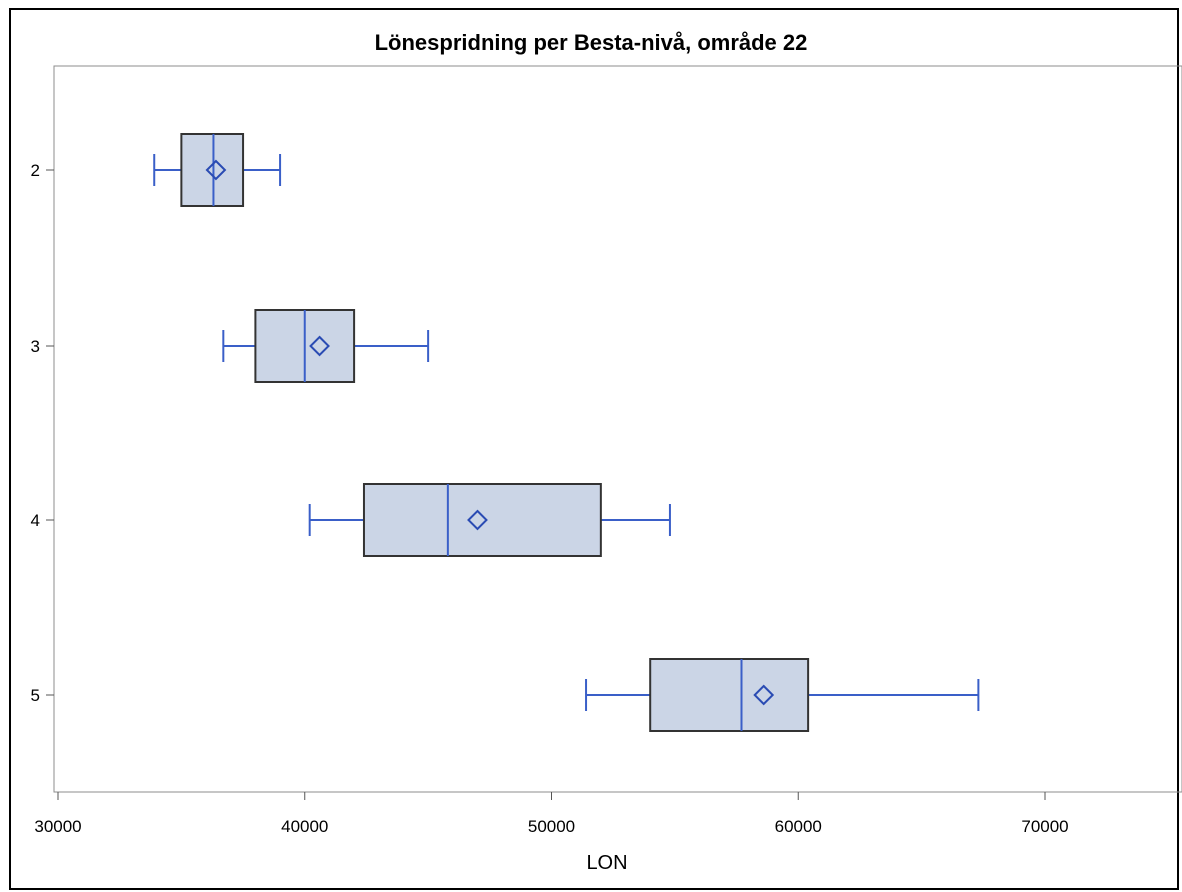  I want to click on x-tick-label-60000: 60000, so click(798, 826).